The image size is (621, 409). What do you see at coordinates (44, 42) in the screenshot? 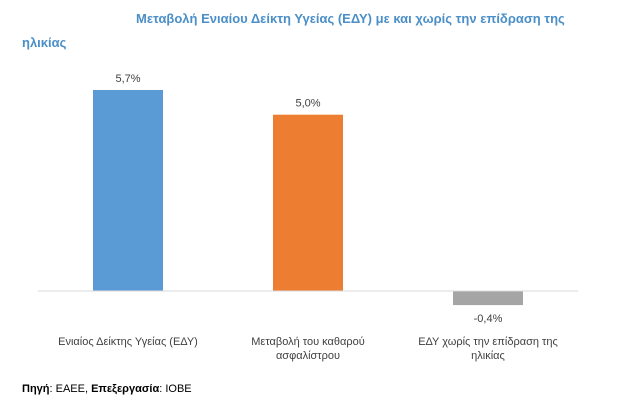
I see `chart-title-line-2: ηλικίας` at bounding box center [44, 42].